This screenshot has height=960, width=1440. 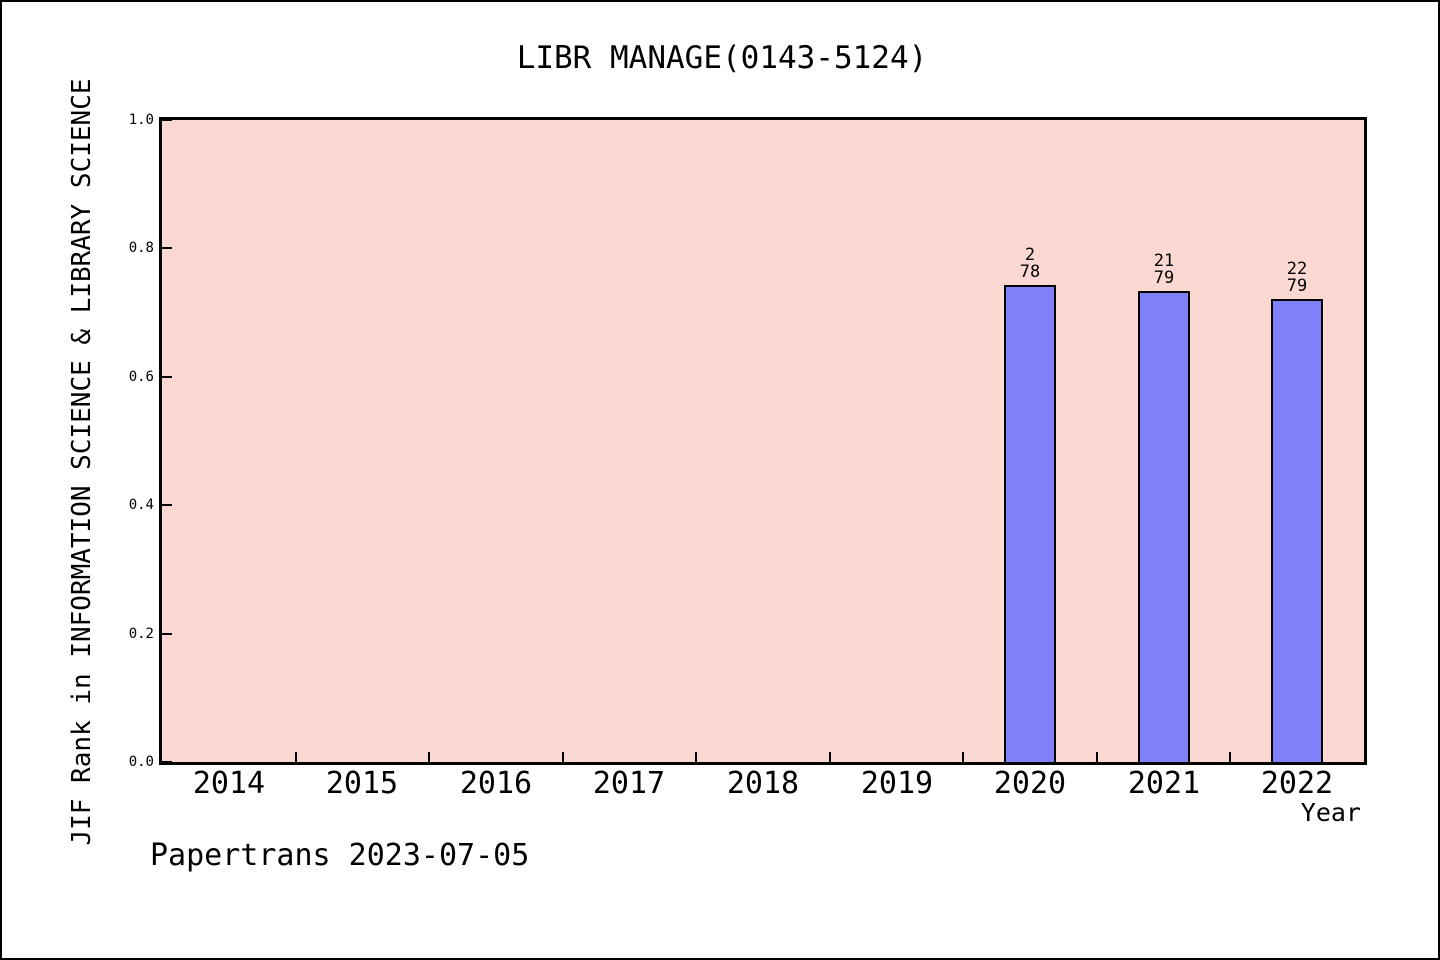 I want to click on bar-annotation-2020: 2 78, so click(x=1030, y=264).